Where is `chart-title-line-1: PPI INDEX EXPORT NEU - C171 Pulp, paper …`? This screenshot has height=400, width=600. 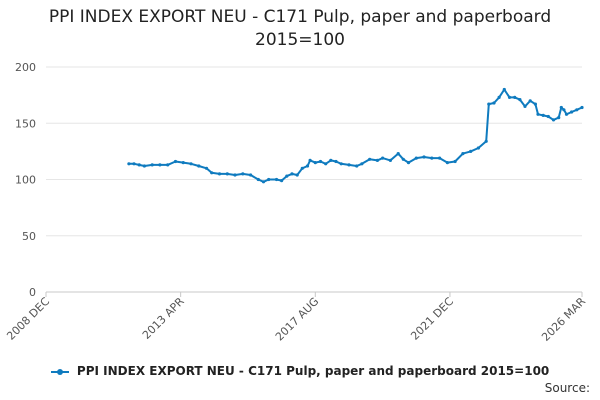 chart-title-line-1: PPI INDEX EXPORT NEU - C171 Pulp, paper … is located at coordinates (300, 17).